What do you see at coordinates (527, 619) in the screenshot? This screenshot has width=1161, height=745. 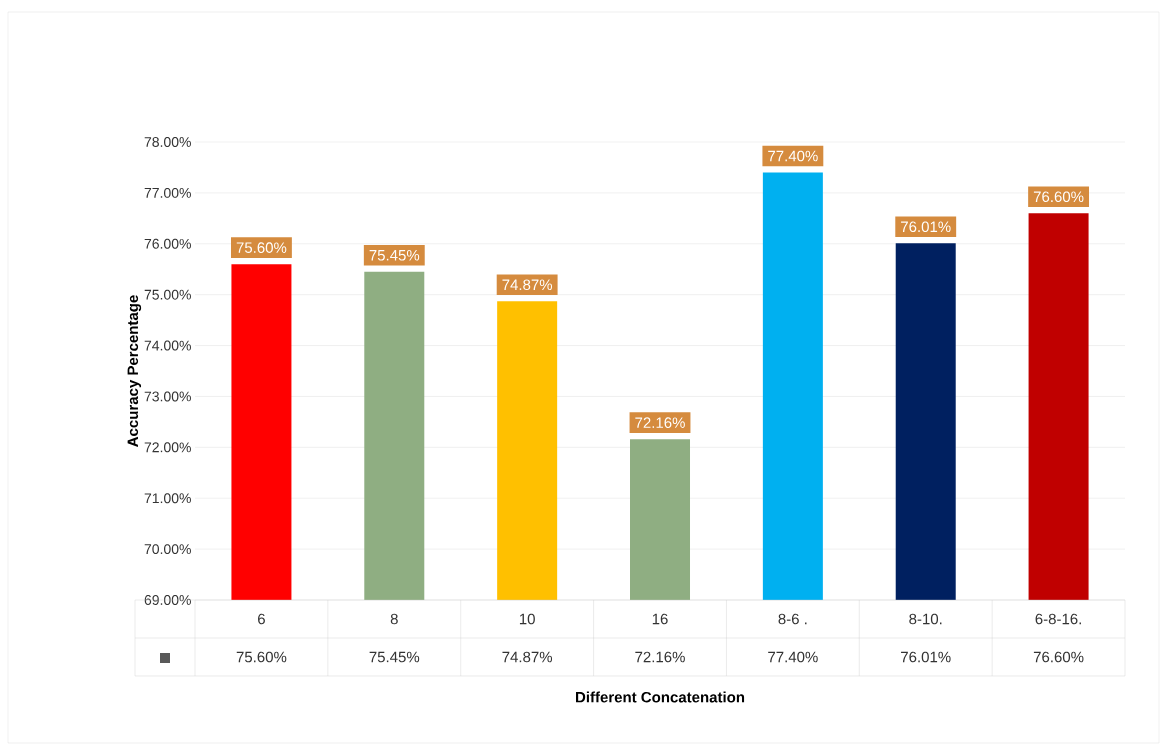 I see `x-tick-label: 10` at bounding box center [527, 619].